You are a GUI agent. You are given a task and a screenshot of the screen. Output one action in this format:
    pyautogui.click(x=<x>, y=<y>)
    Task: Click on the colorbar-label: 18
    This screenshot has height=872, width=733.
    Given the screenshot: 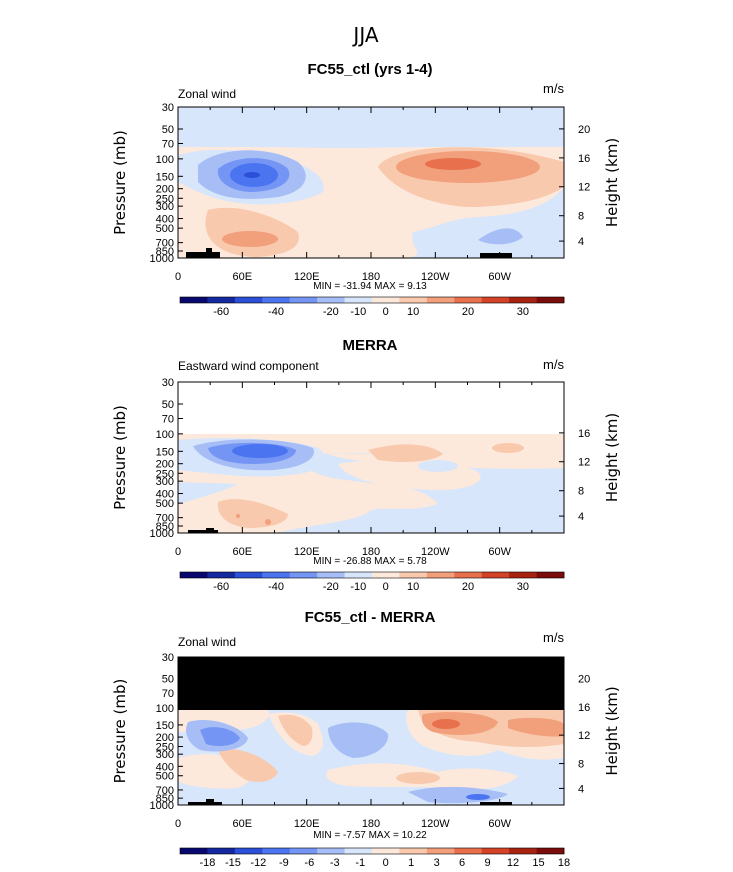 What is the action you would take?
    pyautogui.click(x=564, y=863)
    